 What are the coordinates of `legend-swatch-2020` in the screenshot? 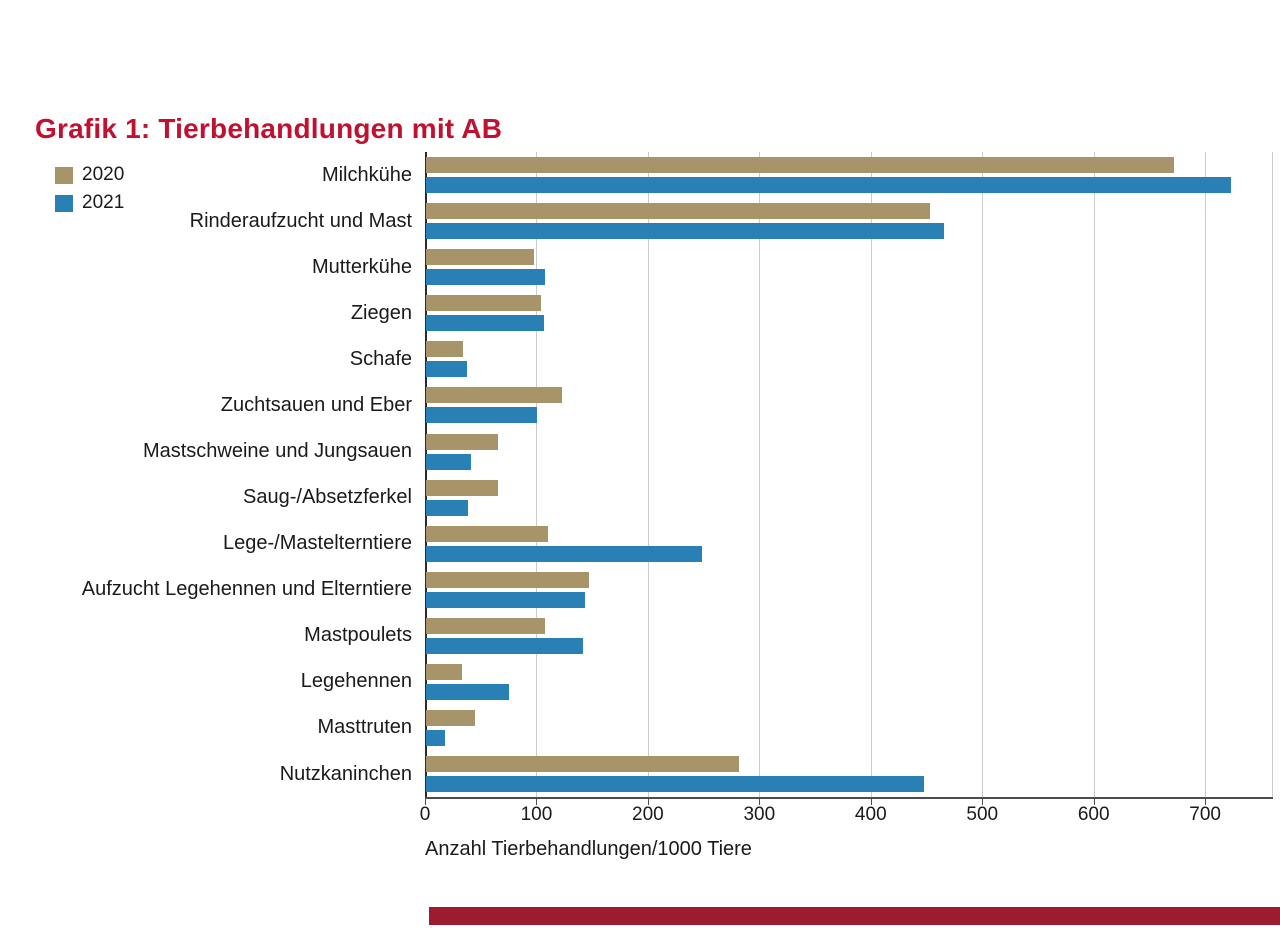 It's located at (64, 175).